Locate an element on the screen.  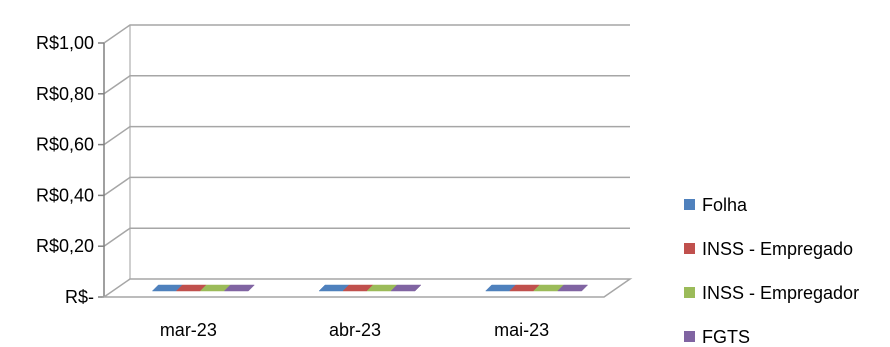
category-labels: mar-23 abr-23 mai-23 is located at coordinates (354, 330).